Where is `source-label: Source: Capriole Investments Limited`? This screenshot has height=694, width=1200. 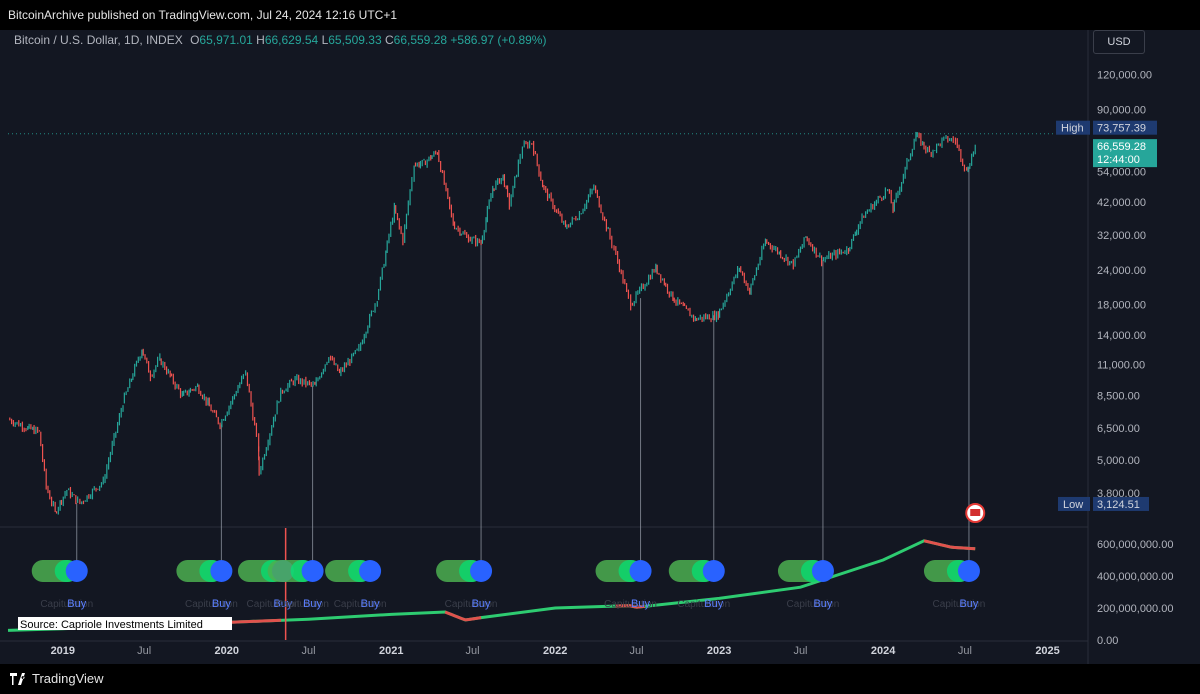
source-label: Source: Capriole Investments Limited is located at coordinates (111, 625).